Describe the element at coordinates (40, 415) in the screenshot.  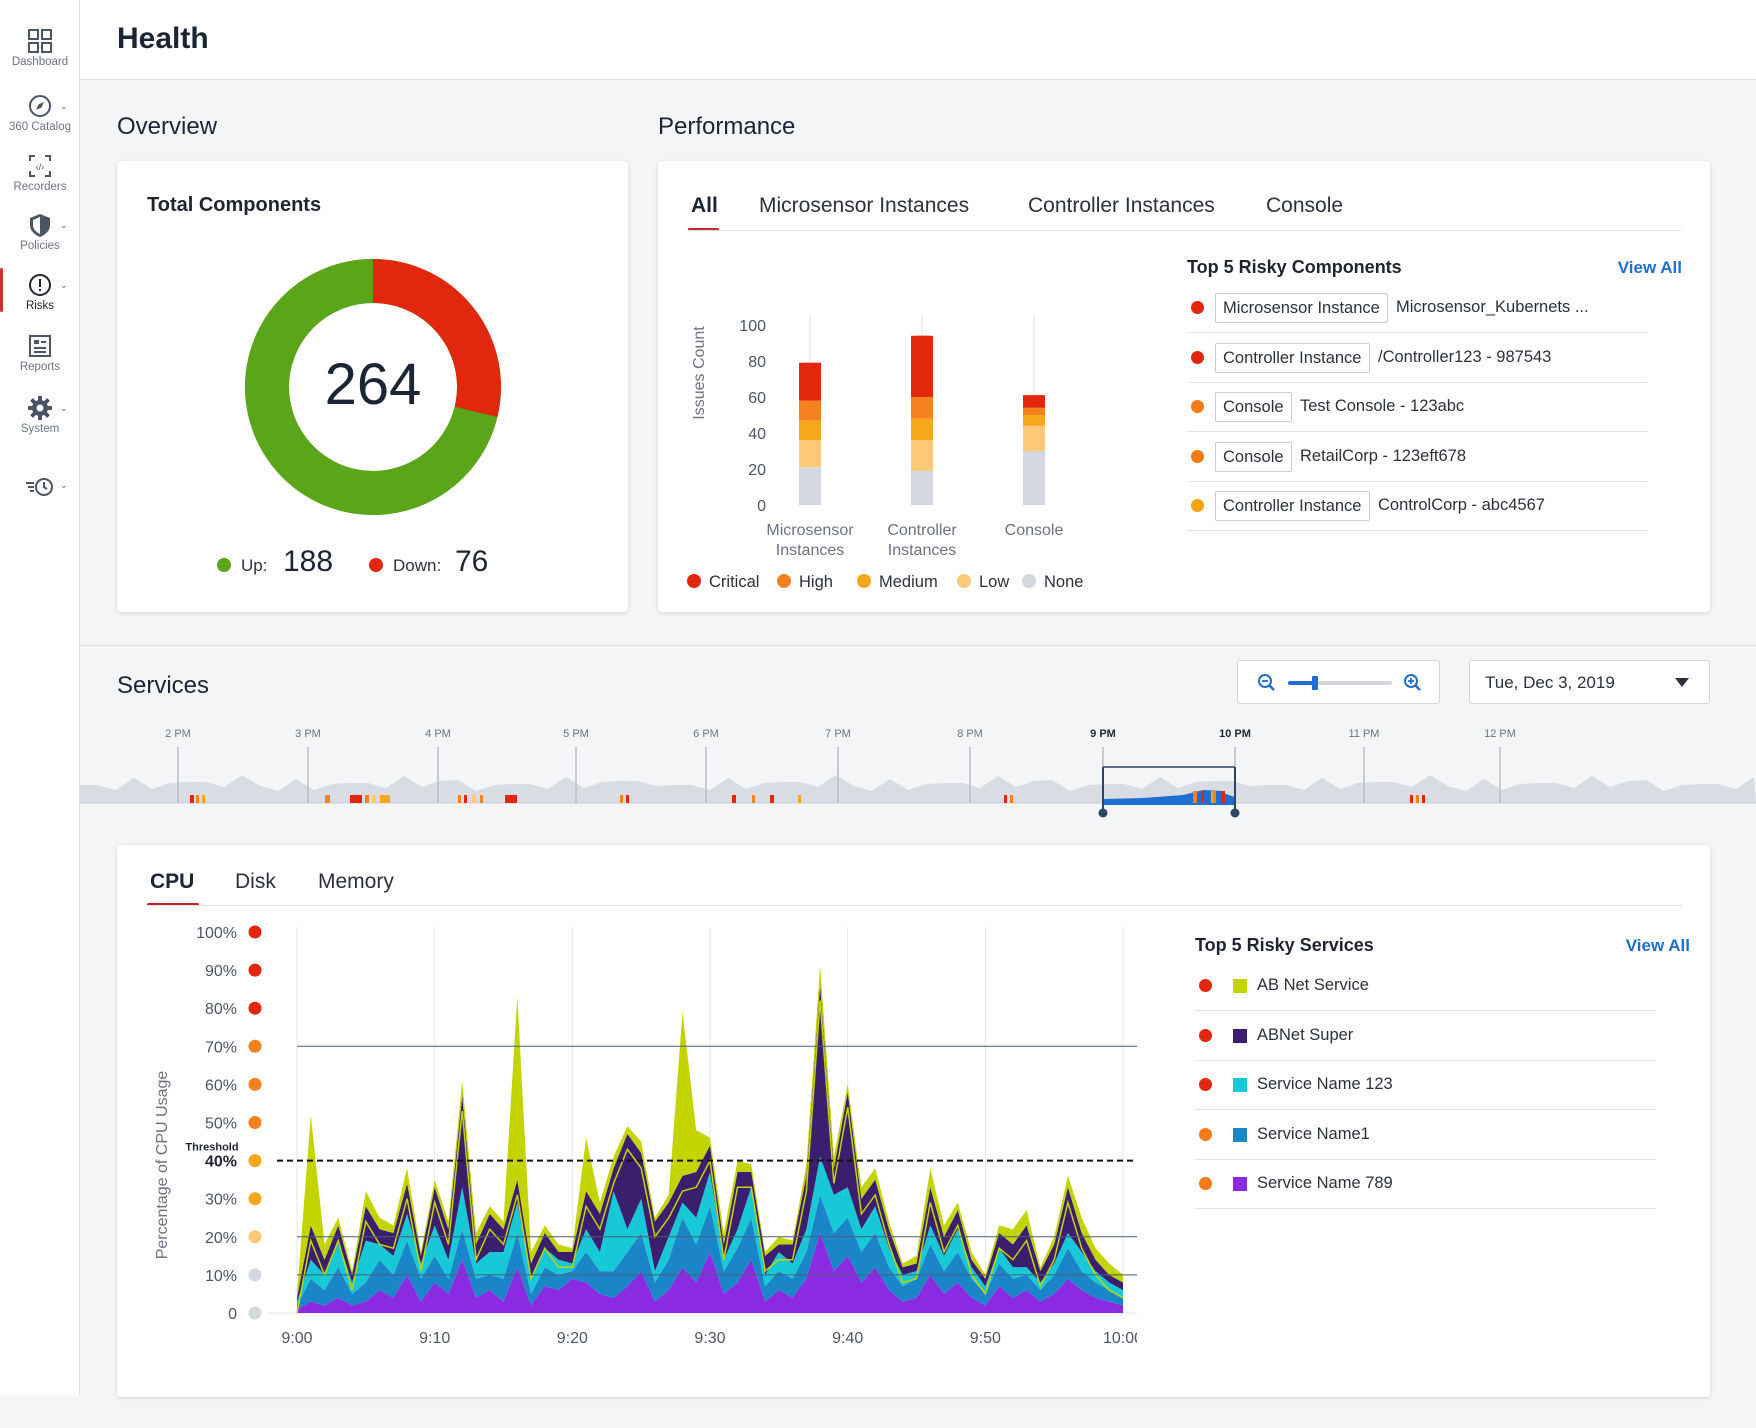
I see `sidebar-item-system: ⌄ System` at that location.